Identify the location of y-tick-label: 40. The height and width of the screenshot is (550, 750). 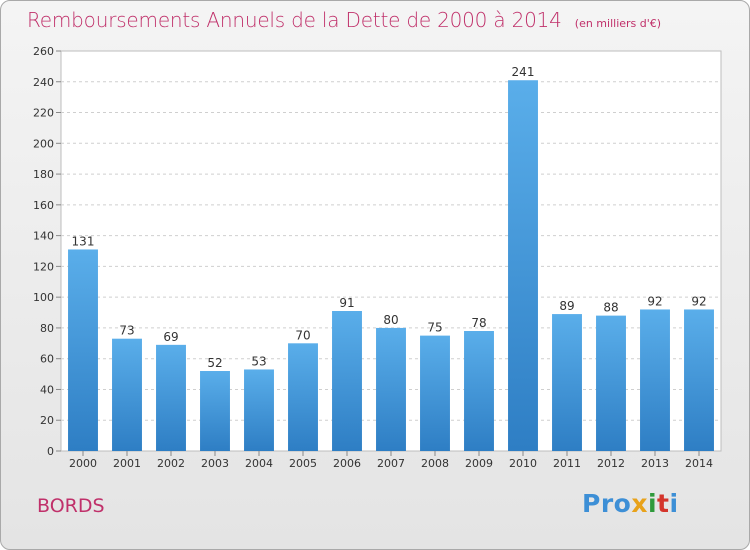
(47, 389).